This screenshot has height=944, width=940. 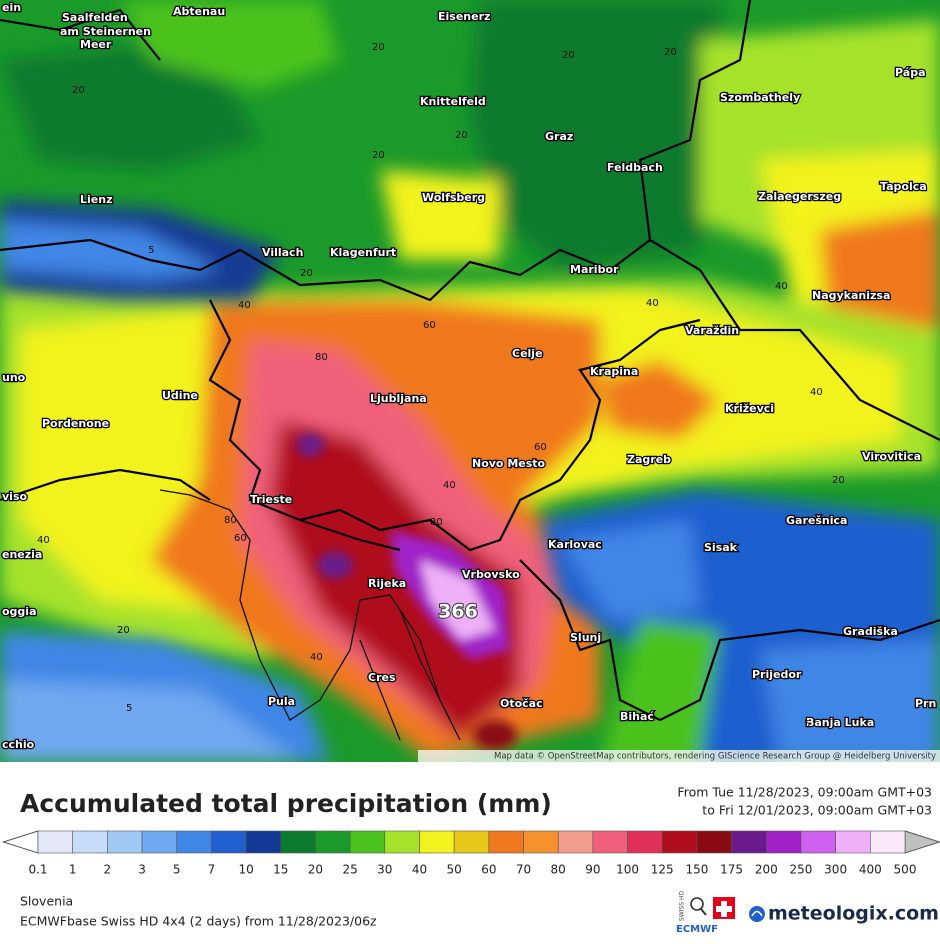 I want to click on place-label: Nagykanizsa, so click(x=851, y=295).